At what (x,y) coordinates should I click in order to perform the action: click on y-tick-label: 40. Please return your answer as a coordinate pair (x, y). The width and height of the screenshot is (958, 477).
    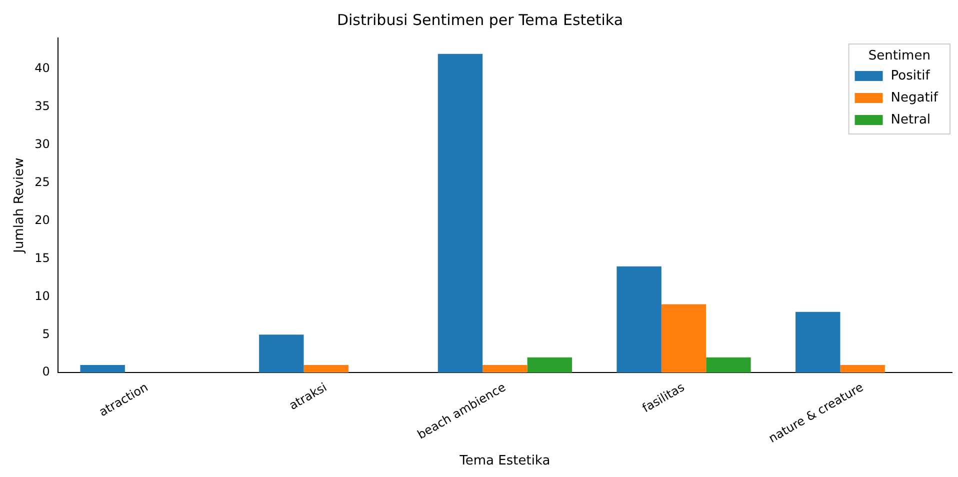
    Looking at the image, I should click on (42, 68).